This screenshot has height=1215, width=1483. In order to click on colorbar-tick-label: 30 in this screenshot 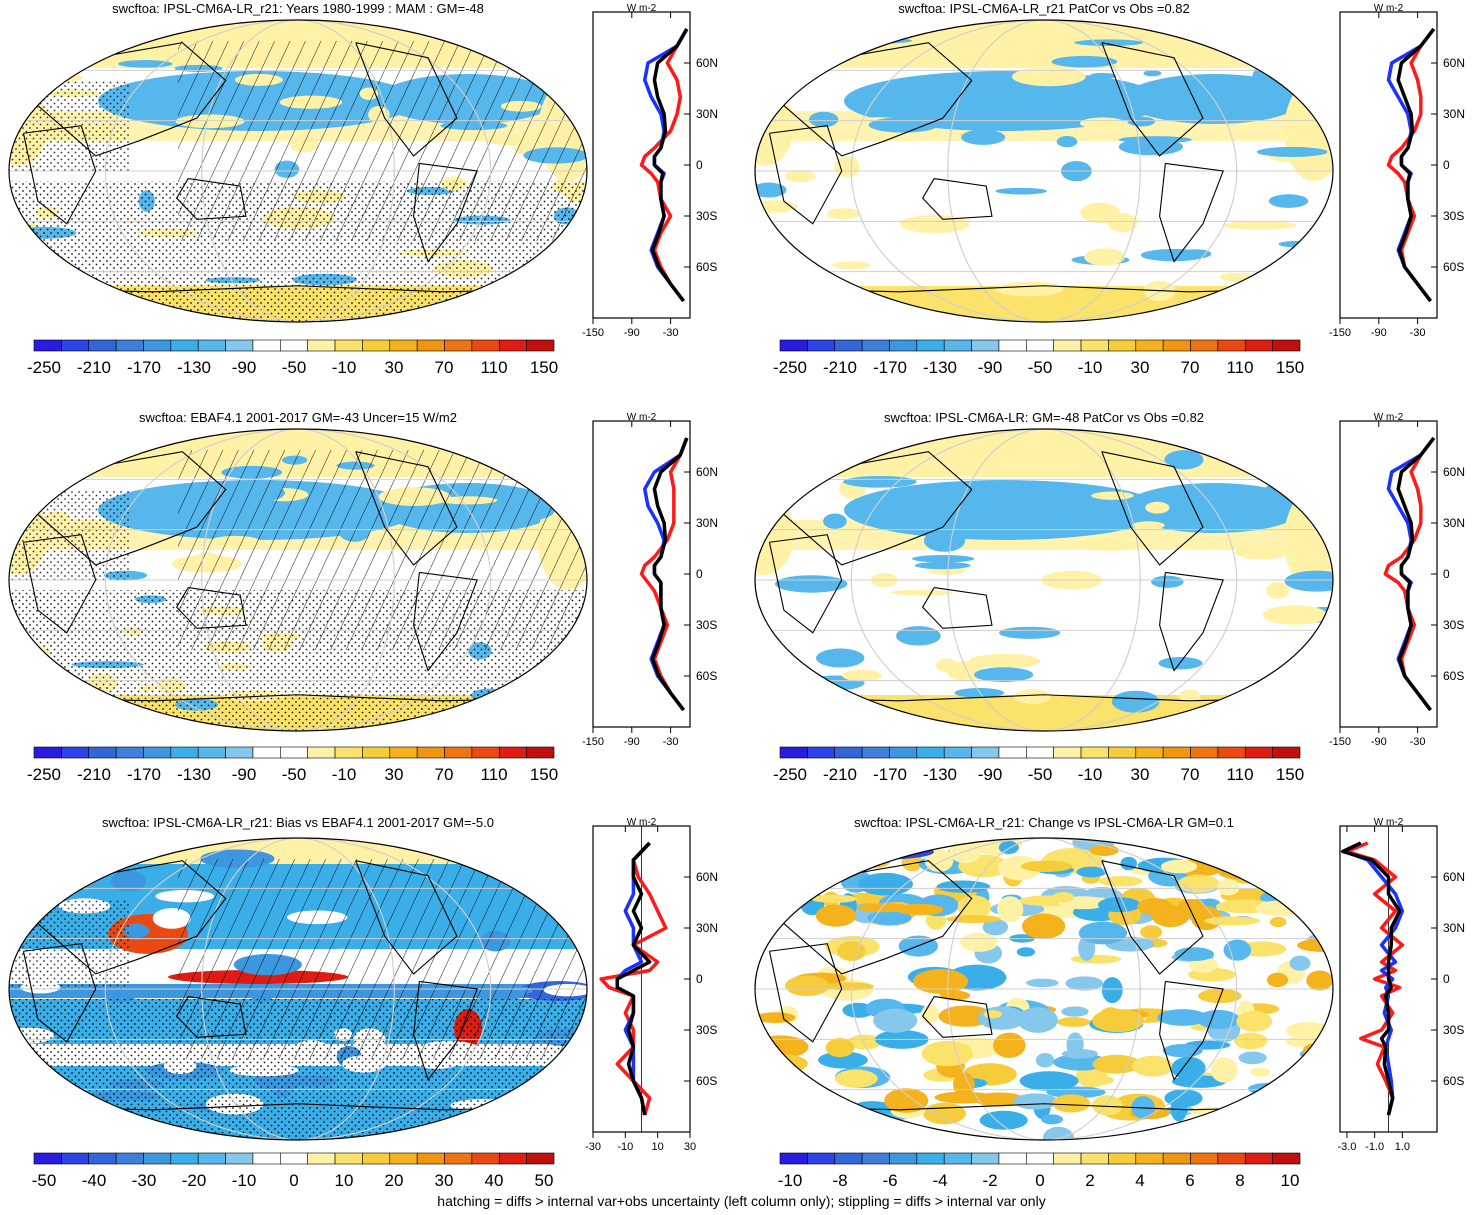, I will do `click(1140, 367)`.